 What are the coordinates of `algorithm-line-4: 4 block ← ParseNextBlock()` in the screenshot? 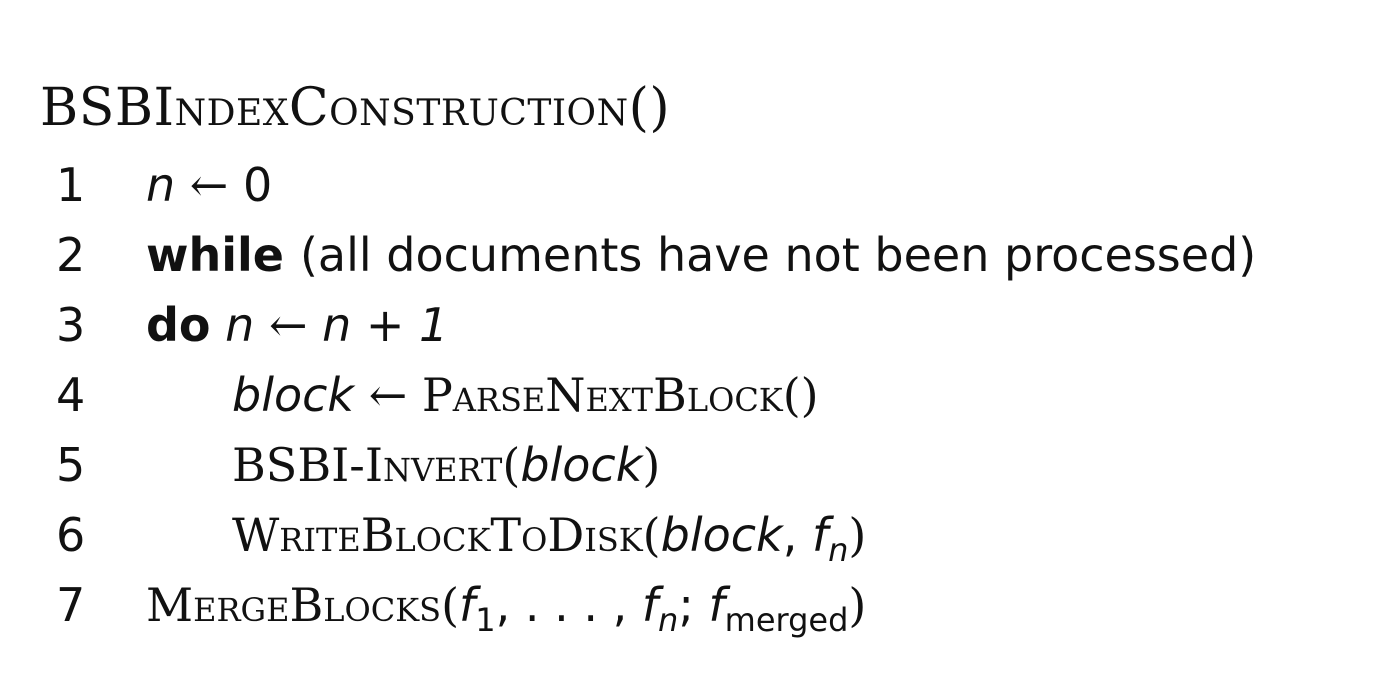 It's located at (690, 395).